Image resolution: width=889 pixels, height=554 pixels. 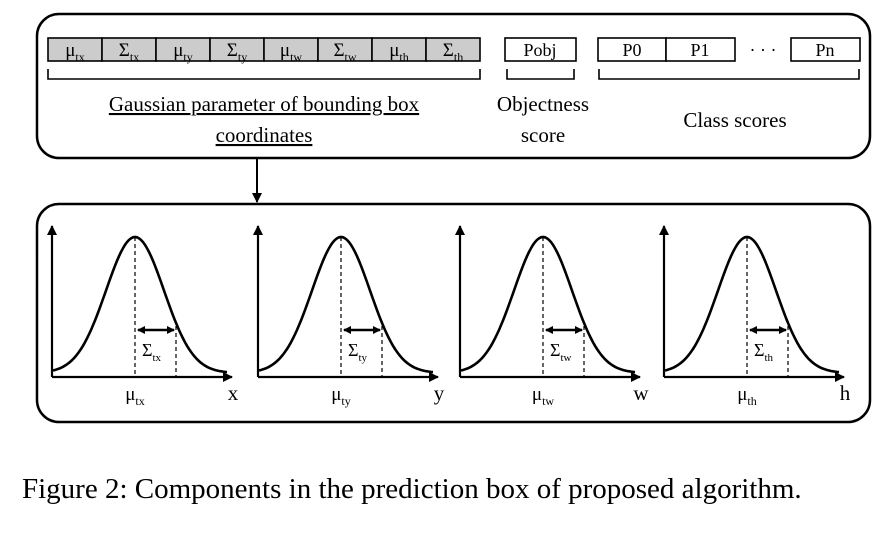 What do you see at coordinates (763, 50) in the screenshot?
I see `class-ellipsis: · · ·` at bounding box center [763, 50].